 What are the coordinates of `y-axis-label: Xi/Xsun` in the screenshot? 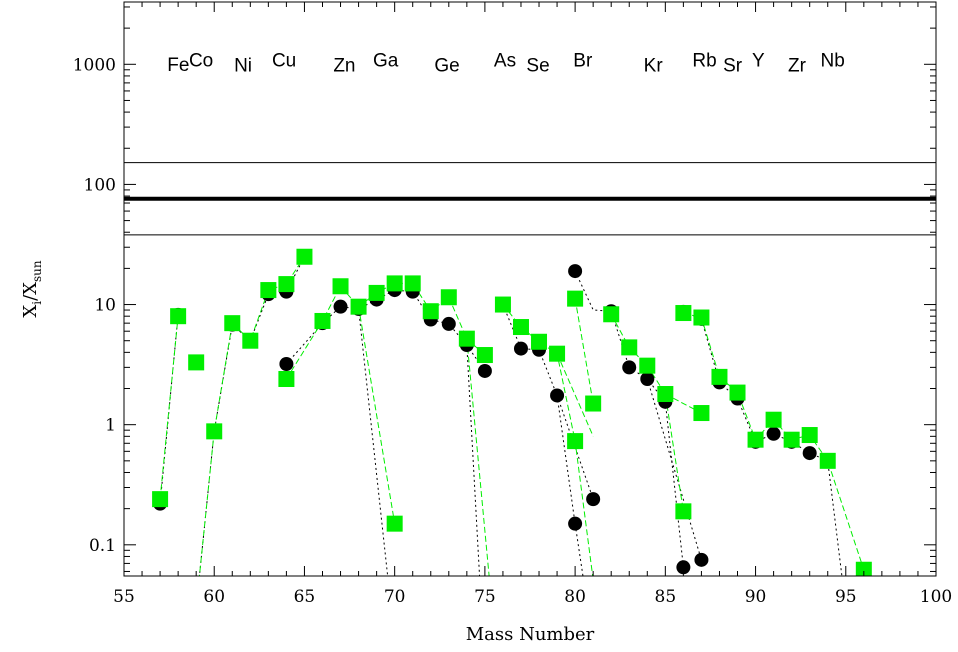 It's located at (32, 288).